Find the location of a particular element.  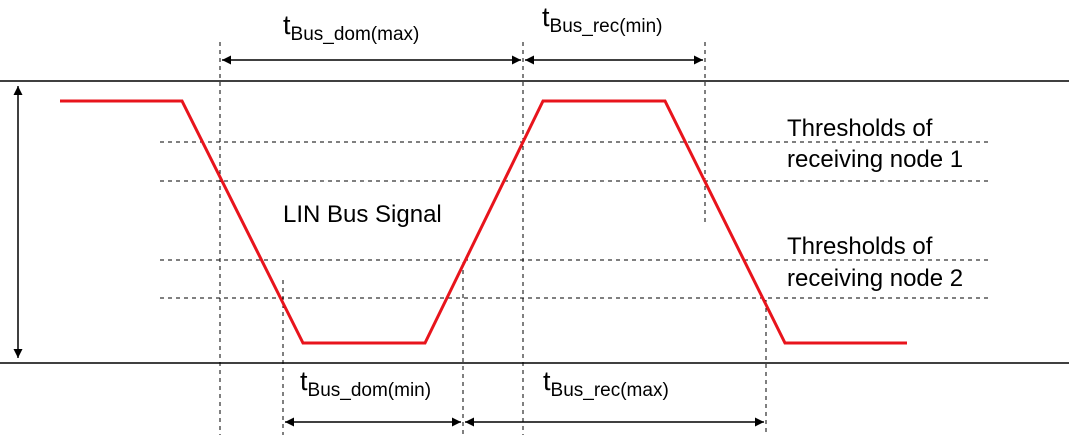

node2-threshold-note-line1: Thresholds of is located at coordinates (860, 246).